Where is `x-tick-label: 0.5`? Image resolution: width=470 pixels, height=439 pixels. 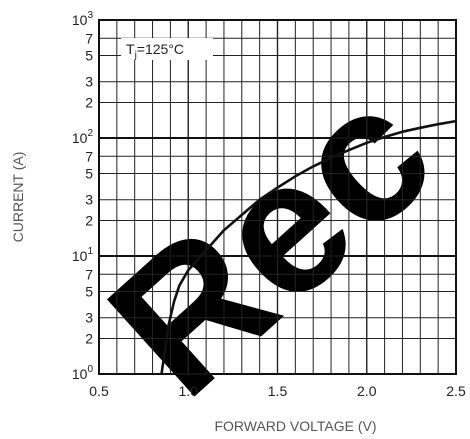
x-tick-label: 0.5 is located at coordinates (99, 391).